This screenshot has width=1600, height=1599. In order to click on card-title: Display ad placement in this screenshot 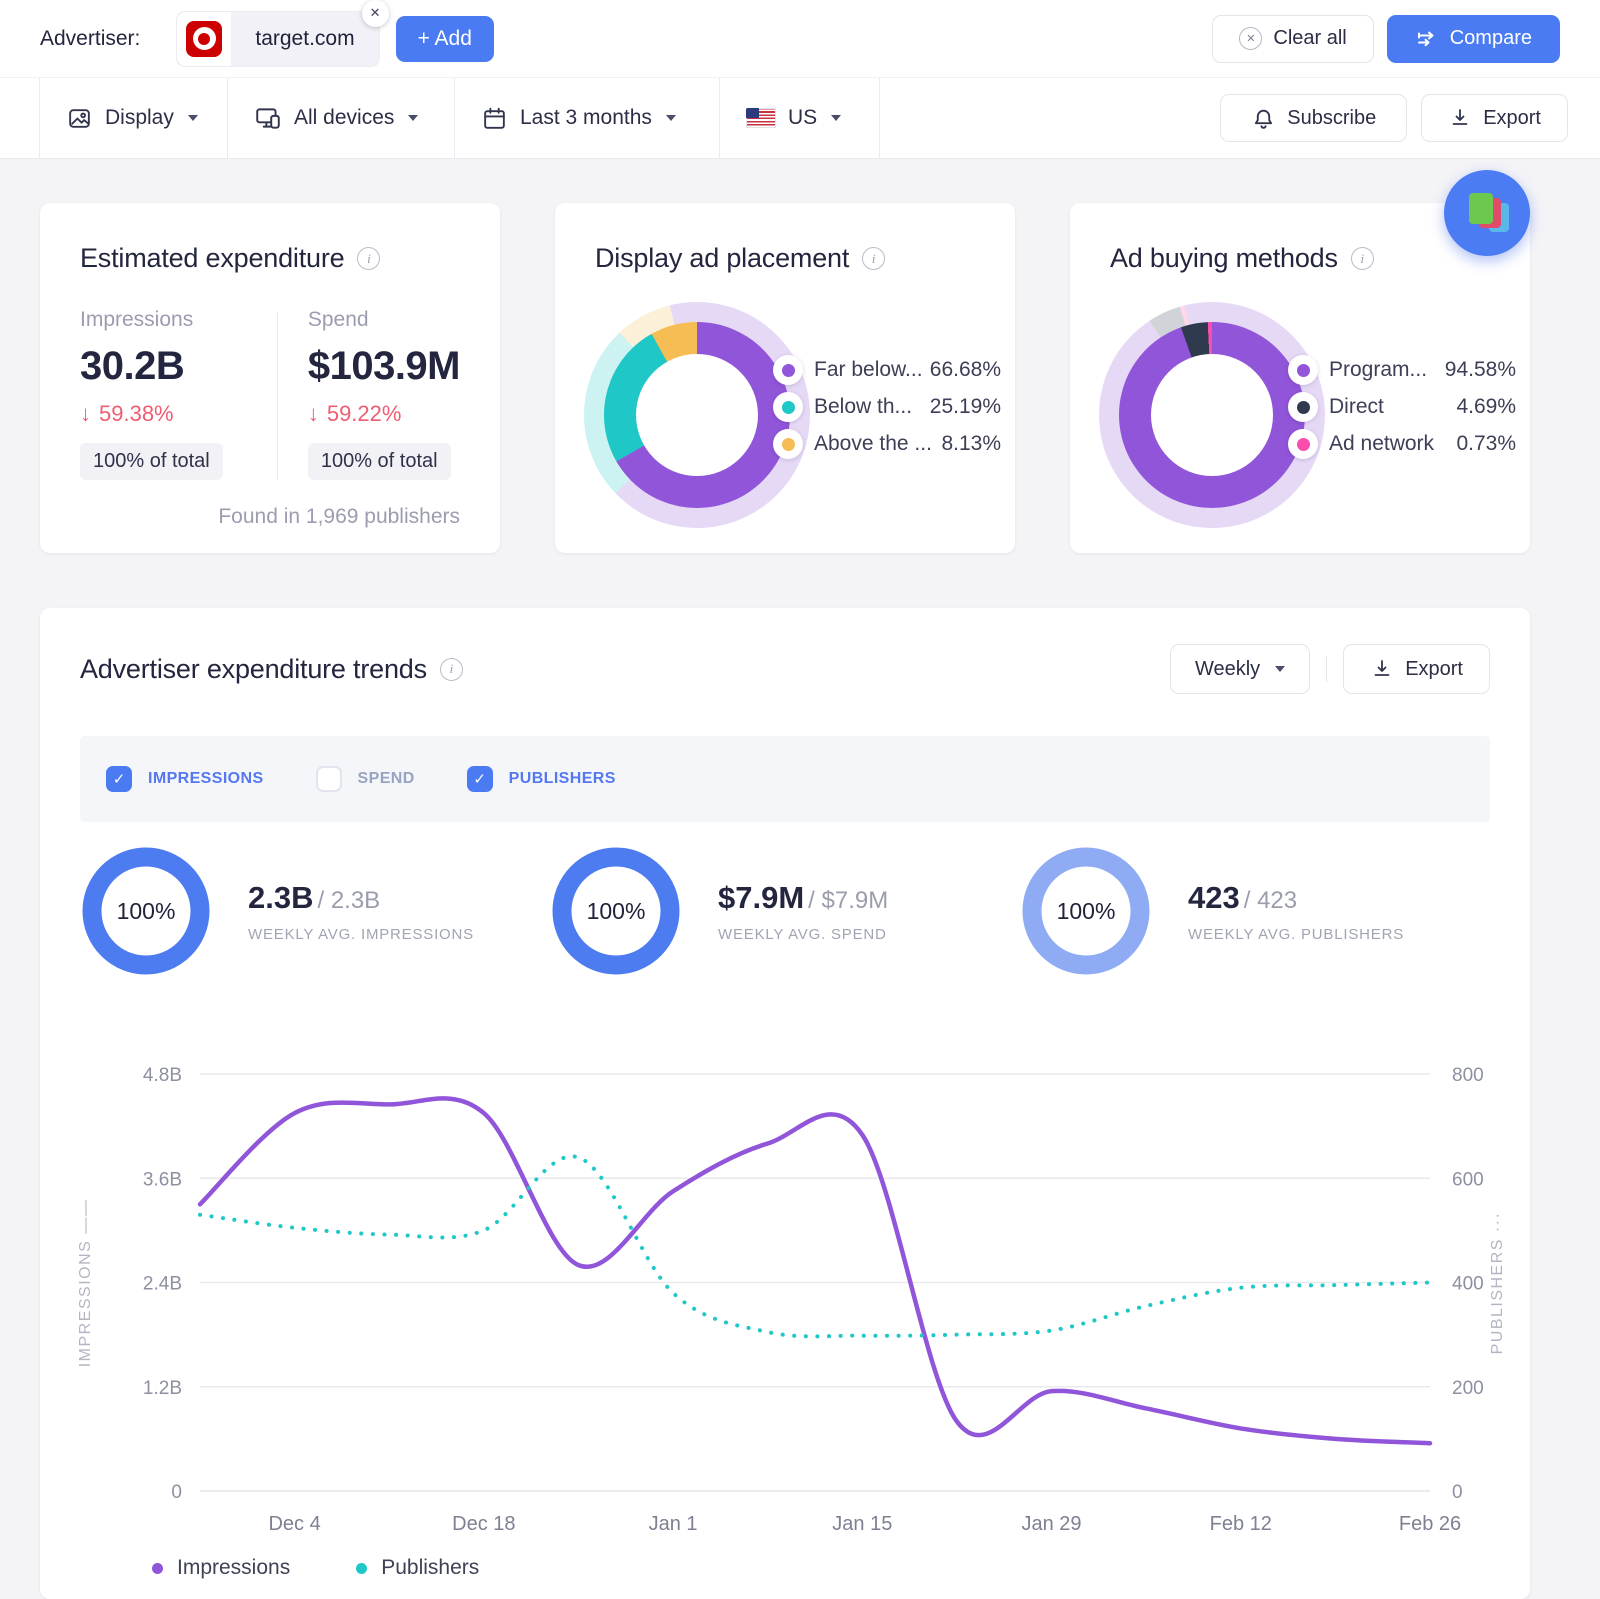, I will do `click(722, 258)`.